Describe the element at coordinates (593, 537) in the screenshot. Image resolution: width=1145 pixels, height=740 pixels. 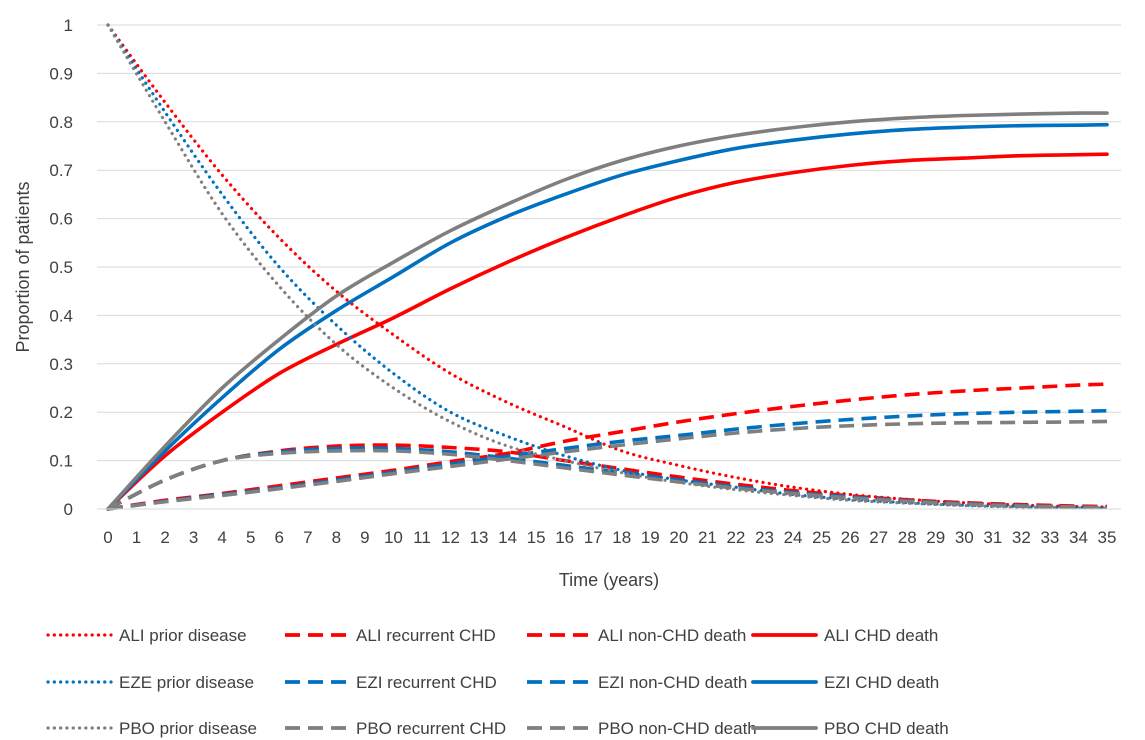
I see `x-tick-label: 17` at that location.